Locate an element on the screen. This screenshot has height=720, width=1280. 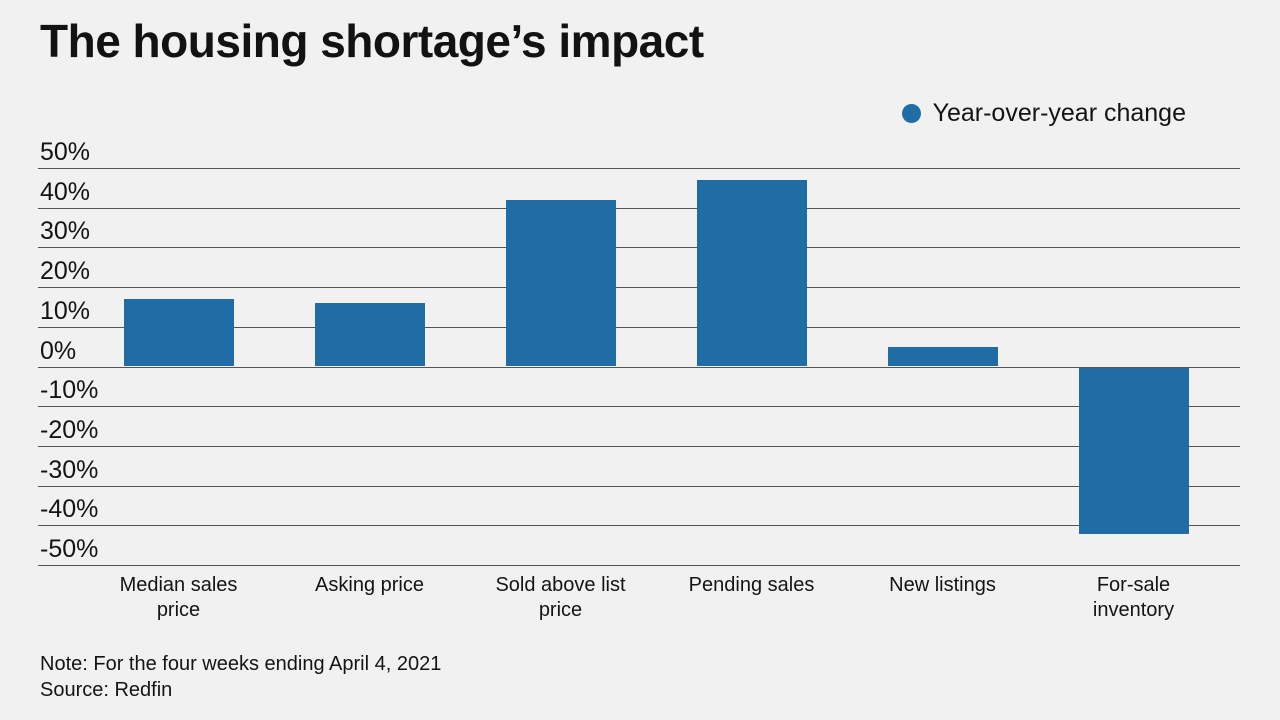
y-tick-label: 20% is located at coordinates (65, 271).